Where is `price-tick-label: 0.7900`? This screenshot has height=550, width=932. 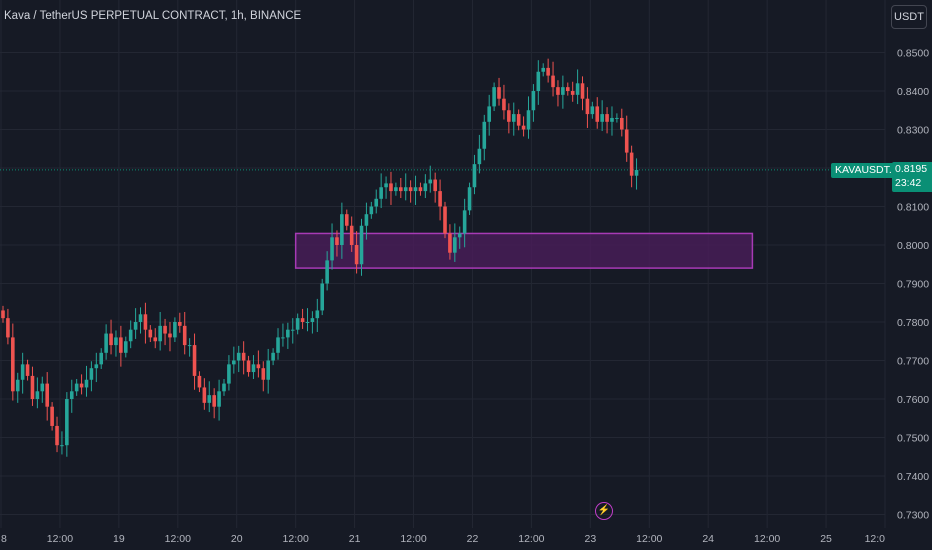
price-tick-label: 0.7900 is located at coordinates (913, 285).